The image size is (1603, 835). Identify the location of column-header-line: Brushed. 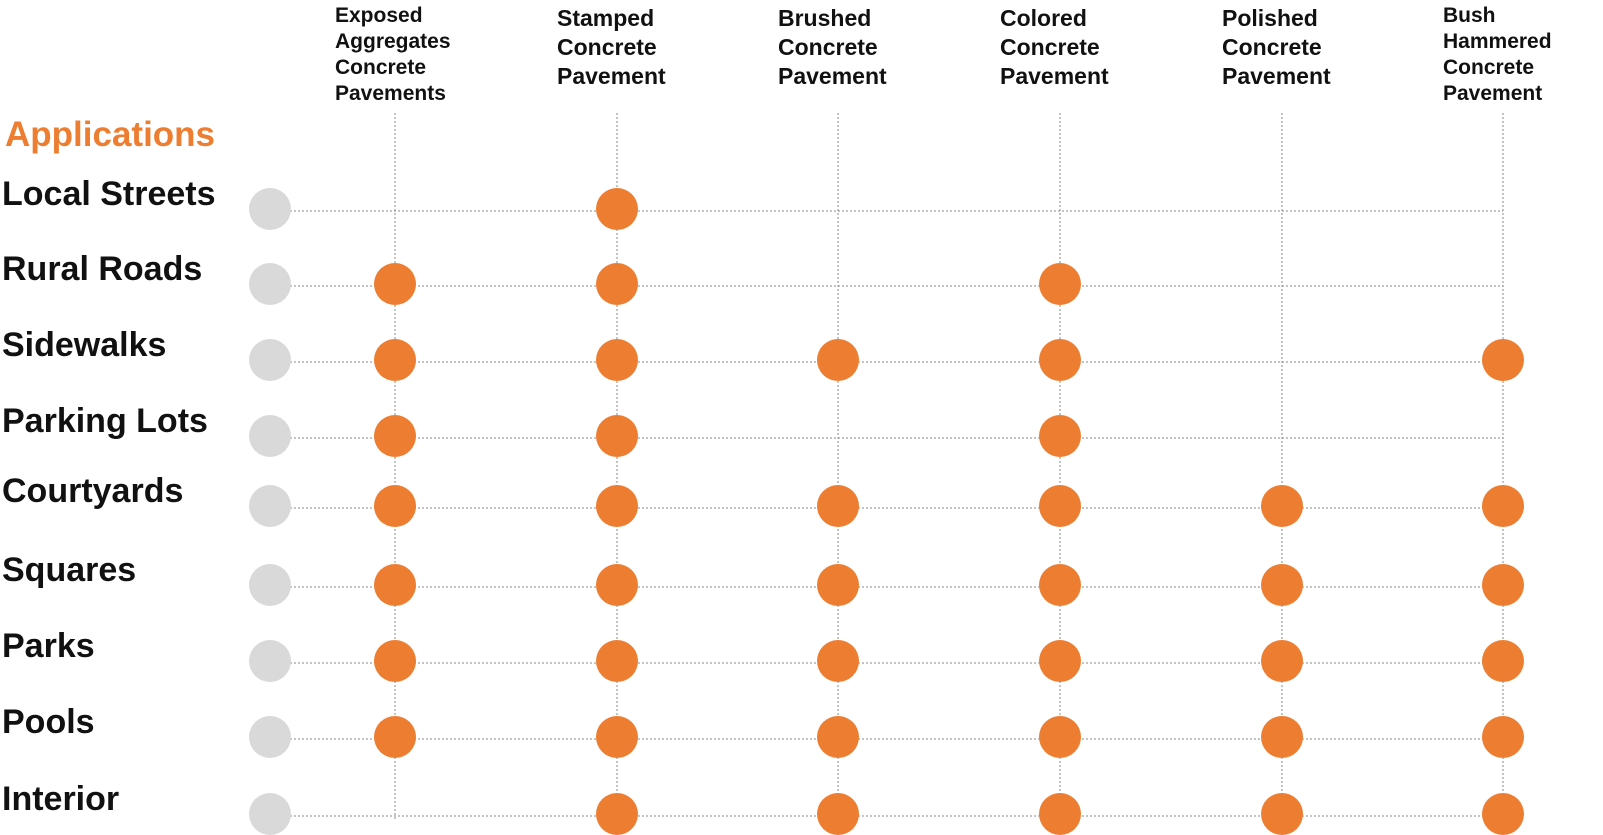
(824, 18).